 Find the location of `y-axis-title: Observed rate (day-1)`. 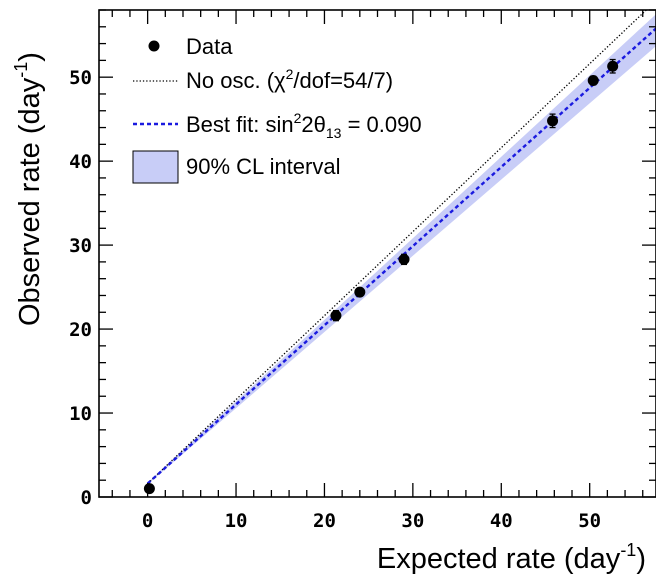

y-axis-title: Observed rate (day-1) is located at coordinates (28, 189).